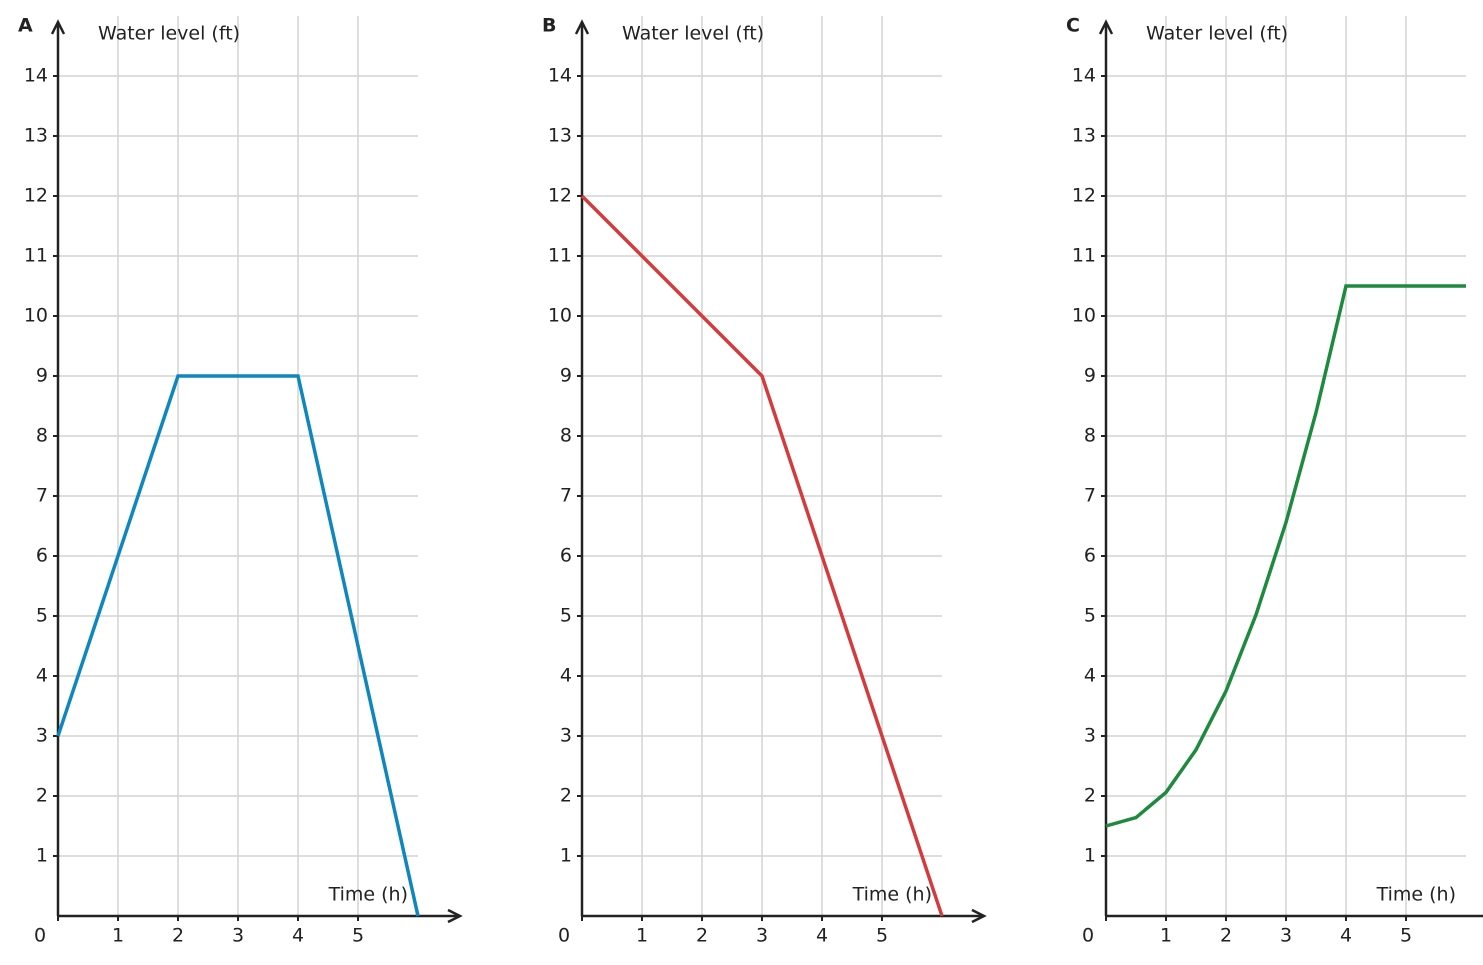  What do you see at coordinates (1073, 26) in the screenshot?
I see `panel-label: C` at bounding box center [1073, 26].